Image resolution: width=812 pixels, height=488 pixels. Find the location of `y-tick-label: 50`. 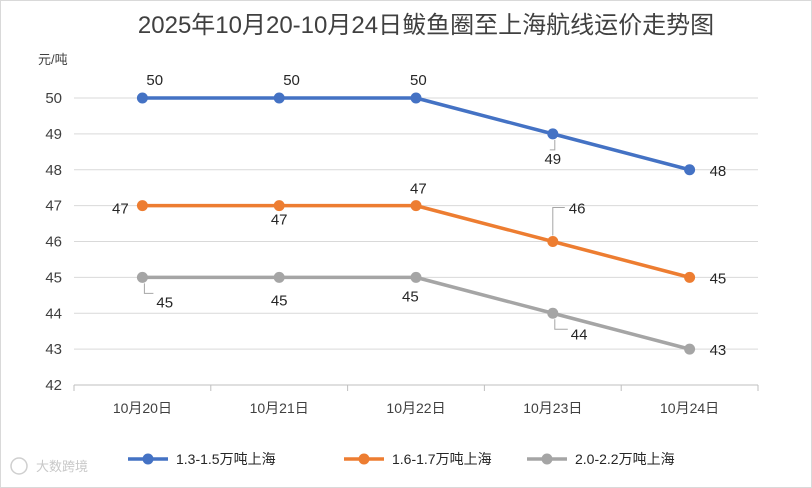

y-tick-label: 50 is located at coordinates (53, 98).